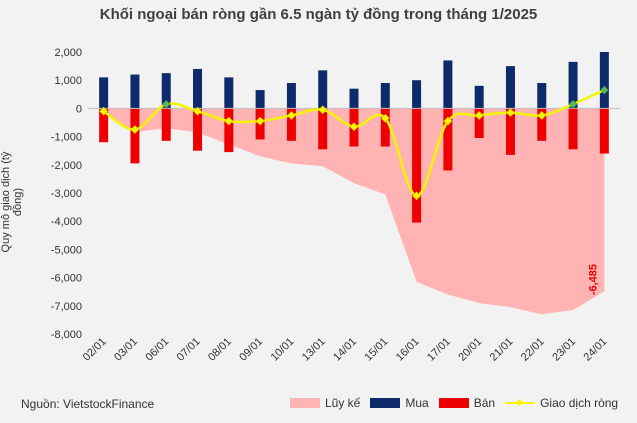 The width and height of the screenshot is (637, 423). Describe the element at coordinates (417, 403) in the screenshot. I see `legend-label-buy: Mua` at that location.